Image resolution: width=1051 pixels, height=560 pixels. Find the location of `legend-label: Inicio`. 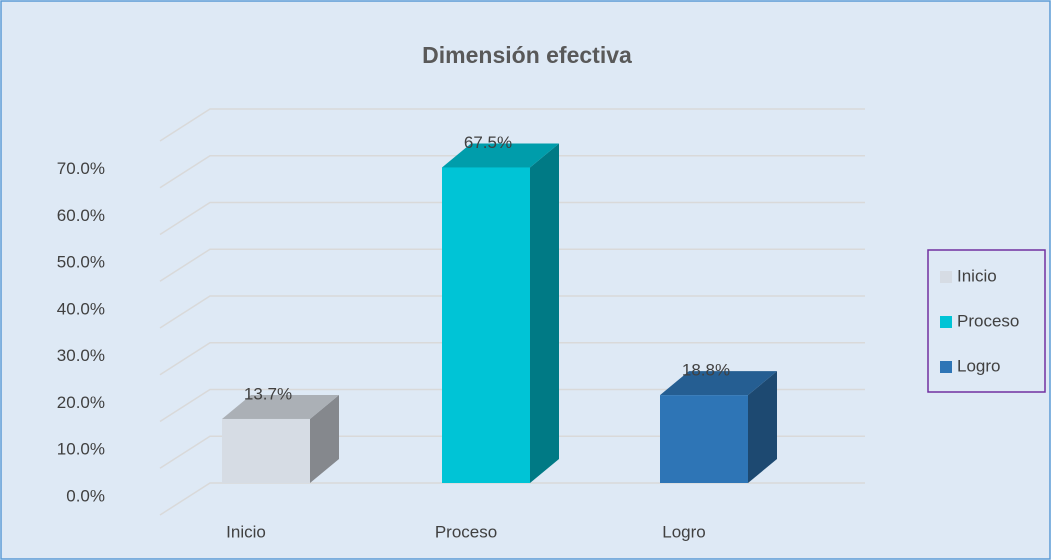

legend-label: Inicio is located at coordinates (977, 275).